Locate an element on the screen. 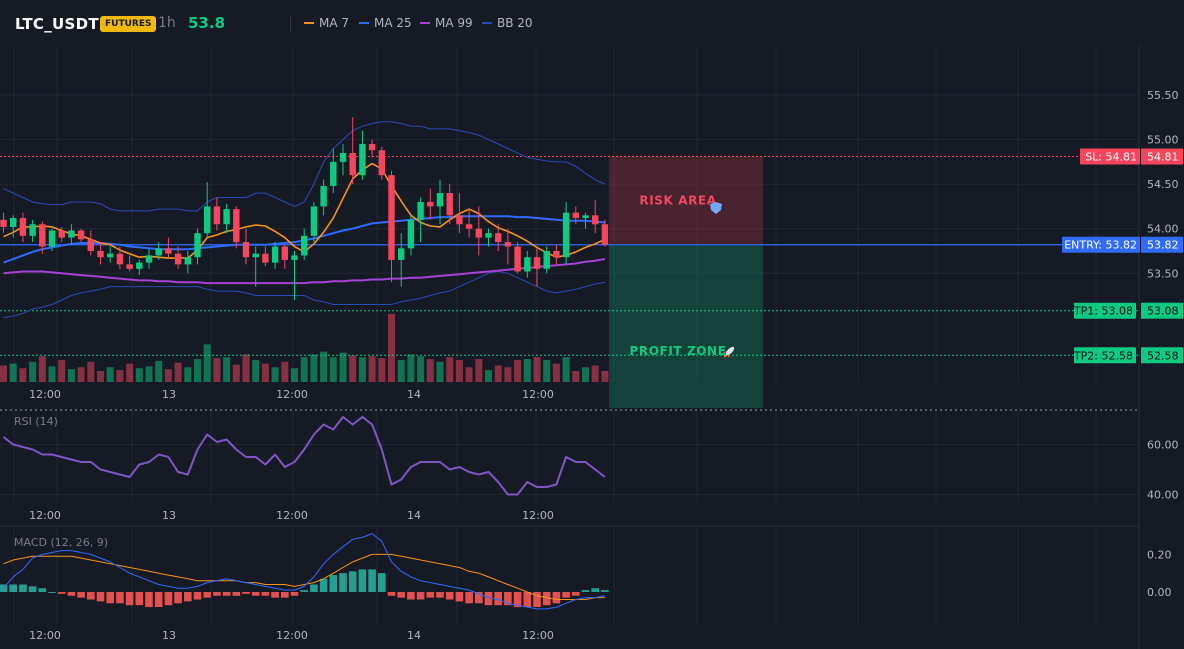  macd-pane: MACD (12, 26, 9) is located at coordinates (304, 571).